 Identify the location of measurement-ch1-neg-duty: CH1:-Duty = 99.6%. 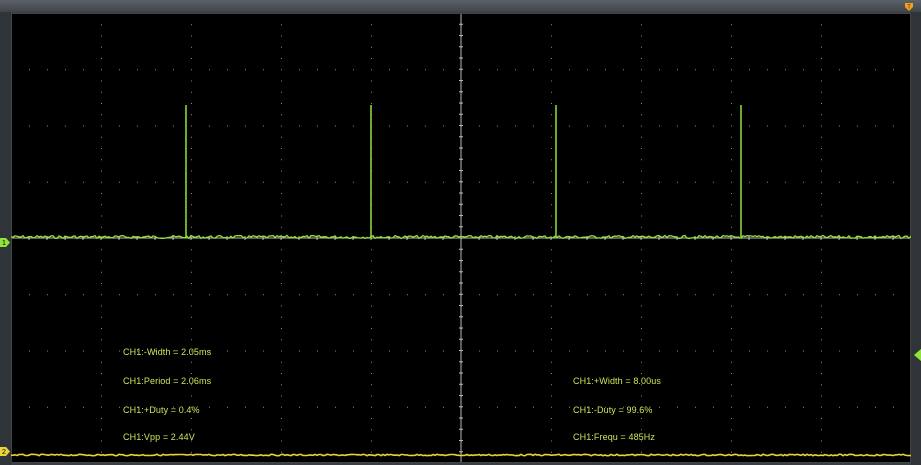
(613, 410).